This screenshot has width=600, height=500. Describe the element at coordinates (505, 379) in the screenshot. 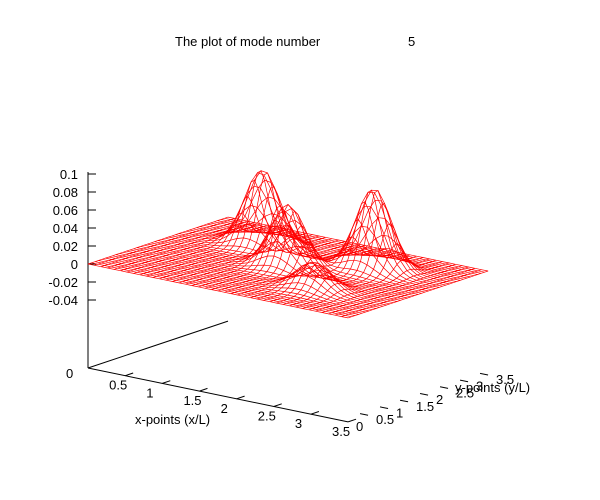

I see `y-tick-label: 3.5` at that location.